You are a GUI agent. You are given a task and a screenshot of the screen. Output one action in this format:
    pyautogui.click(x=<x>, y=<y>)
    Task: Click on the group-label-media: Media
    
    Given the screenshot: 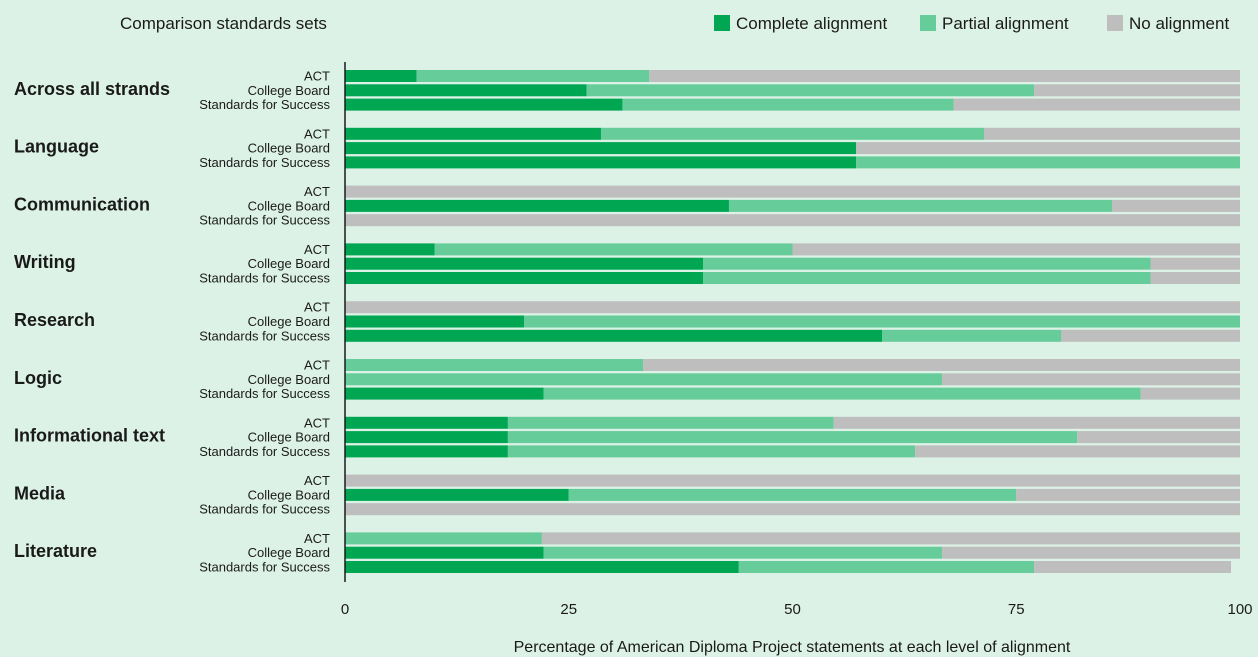 What is the action you would take?
    pyautogui.click(x=40, y=493)
    